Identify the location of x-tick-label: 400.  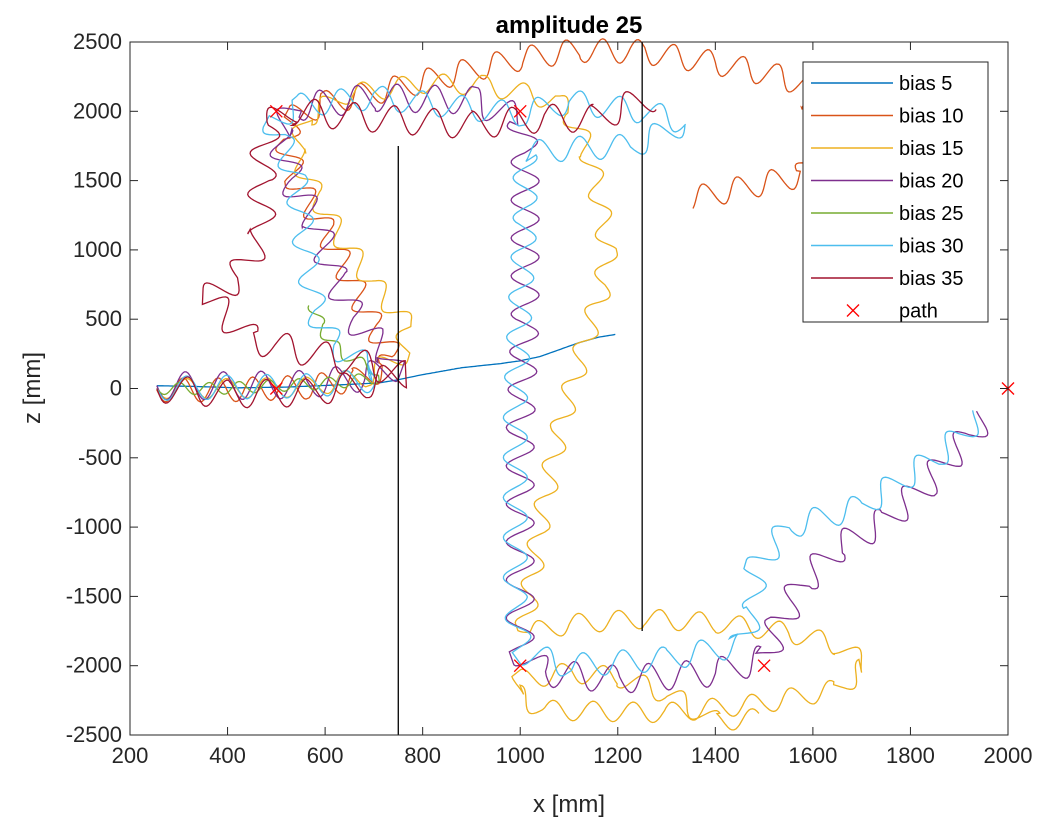
(227, 755).